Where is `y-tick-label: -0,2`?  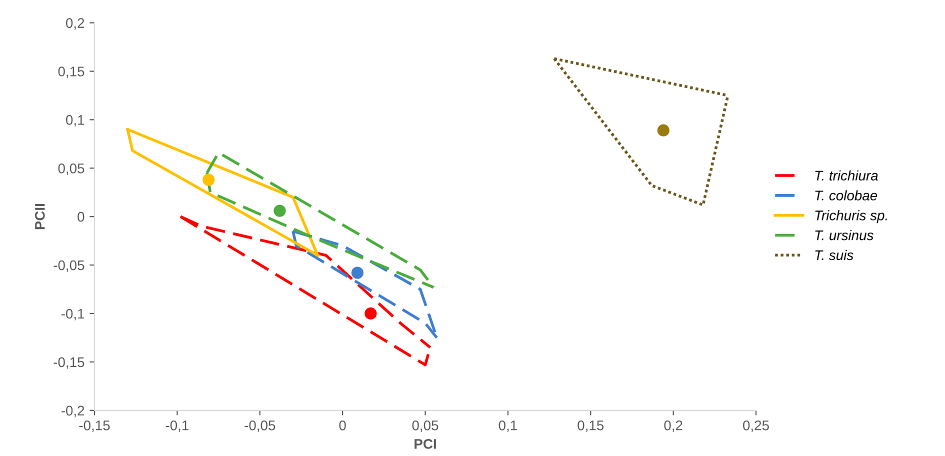 y-tick-label: -0,2 is located at coordinates (72, 412).